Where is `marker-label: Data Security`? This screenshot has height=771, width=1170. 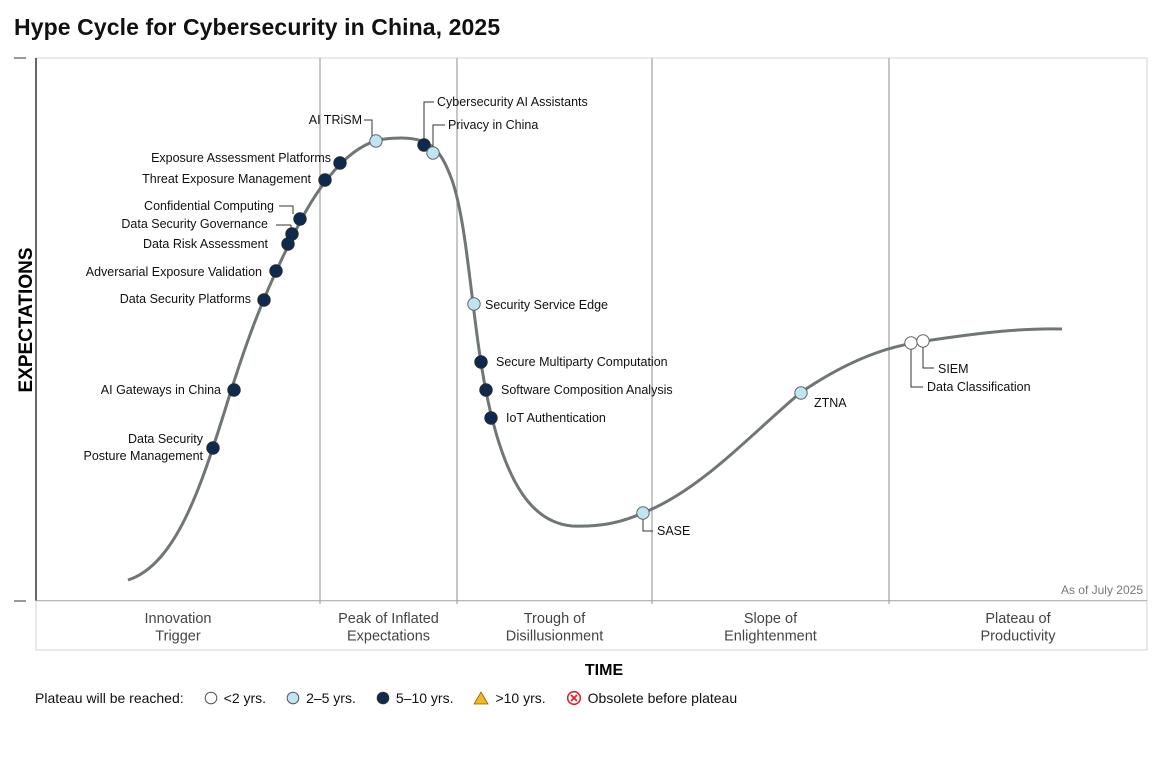
marker-label: Data Security is located at coordinates (166, 439).